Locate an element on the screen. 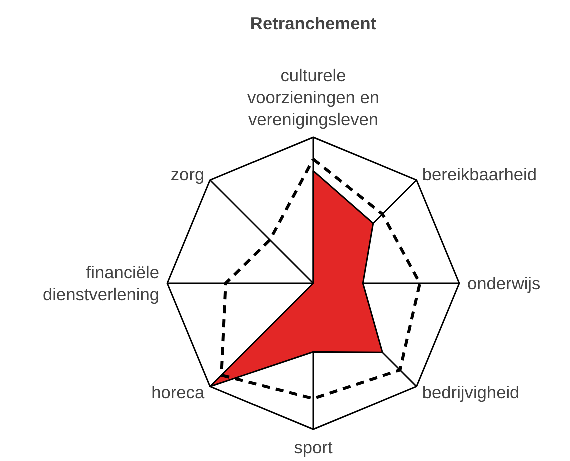 The height and width of the screenshot is (461, 570). chart-title: Retranchement is located at coordinates (313, 24).